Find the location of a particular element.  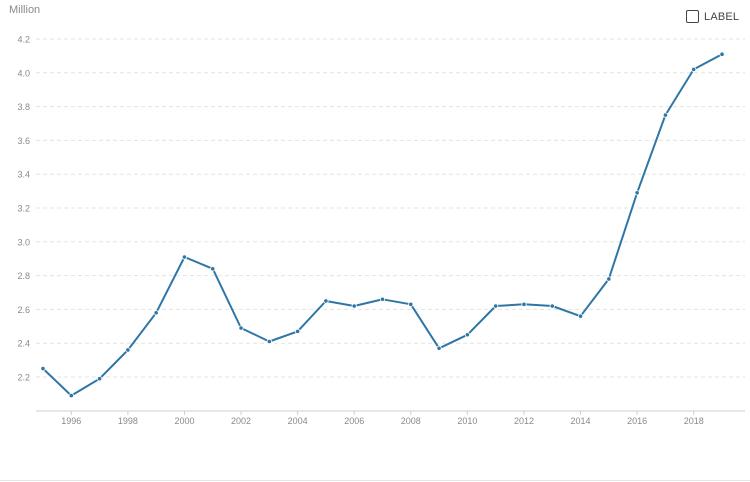

x-tick-label: 2010 is located at coordinates (467, 421).